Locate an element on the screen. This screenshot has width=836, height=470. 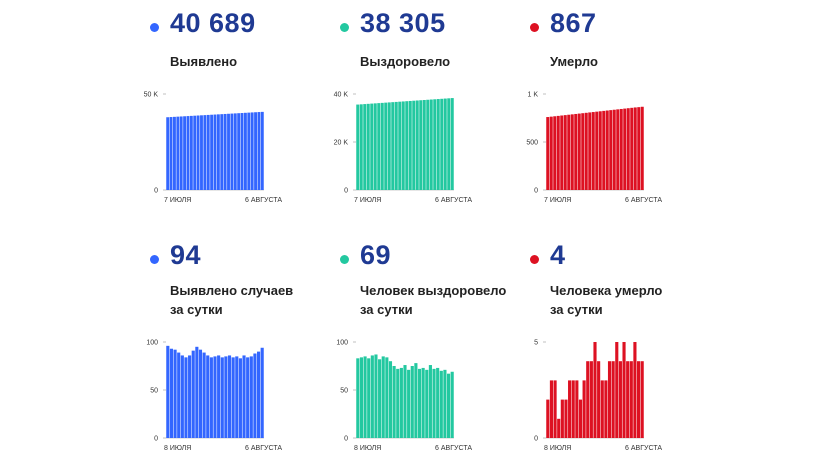
stat-caption-line1: Человек выздоровело is located at coordinates (433, 290).